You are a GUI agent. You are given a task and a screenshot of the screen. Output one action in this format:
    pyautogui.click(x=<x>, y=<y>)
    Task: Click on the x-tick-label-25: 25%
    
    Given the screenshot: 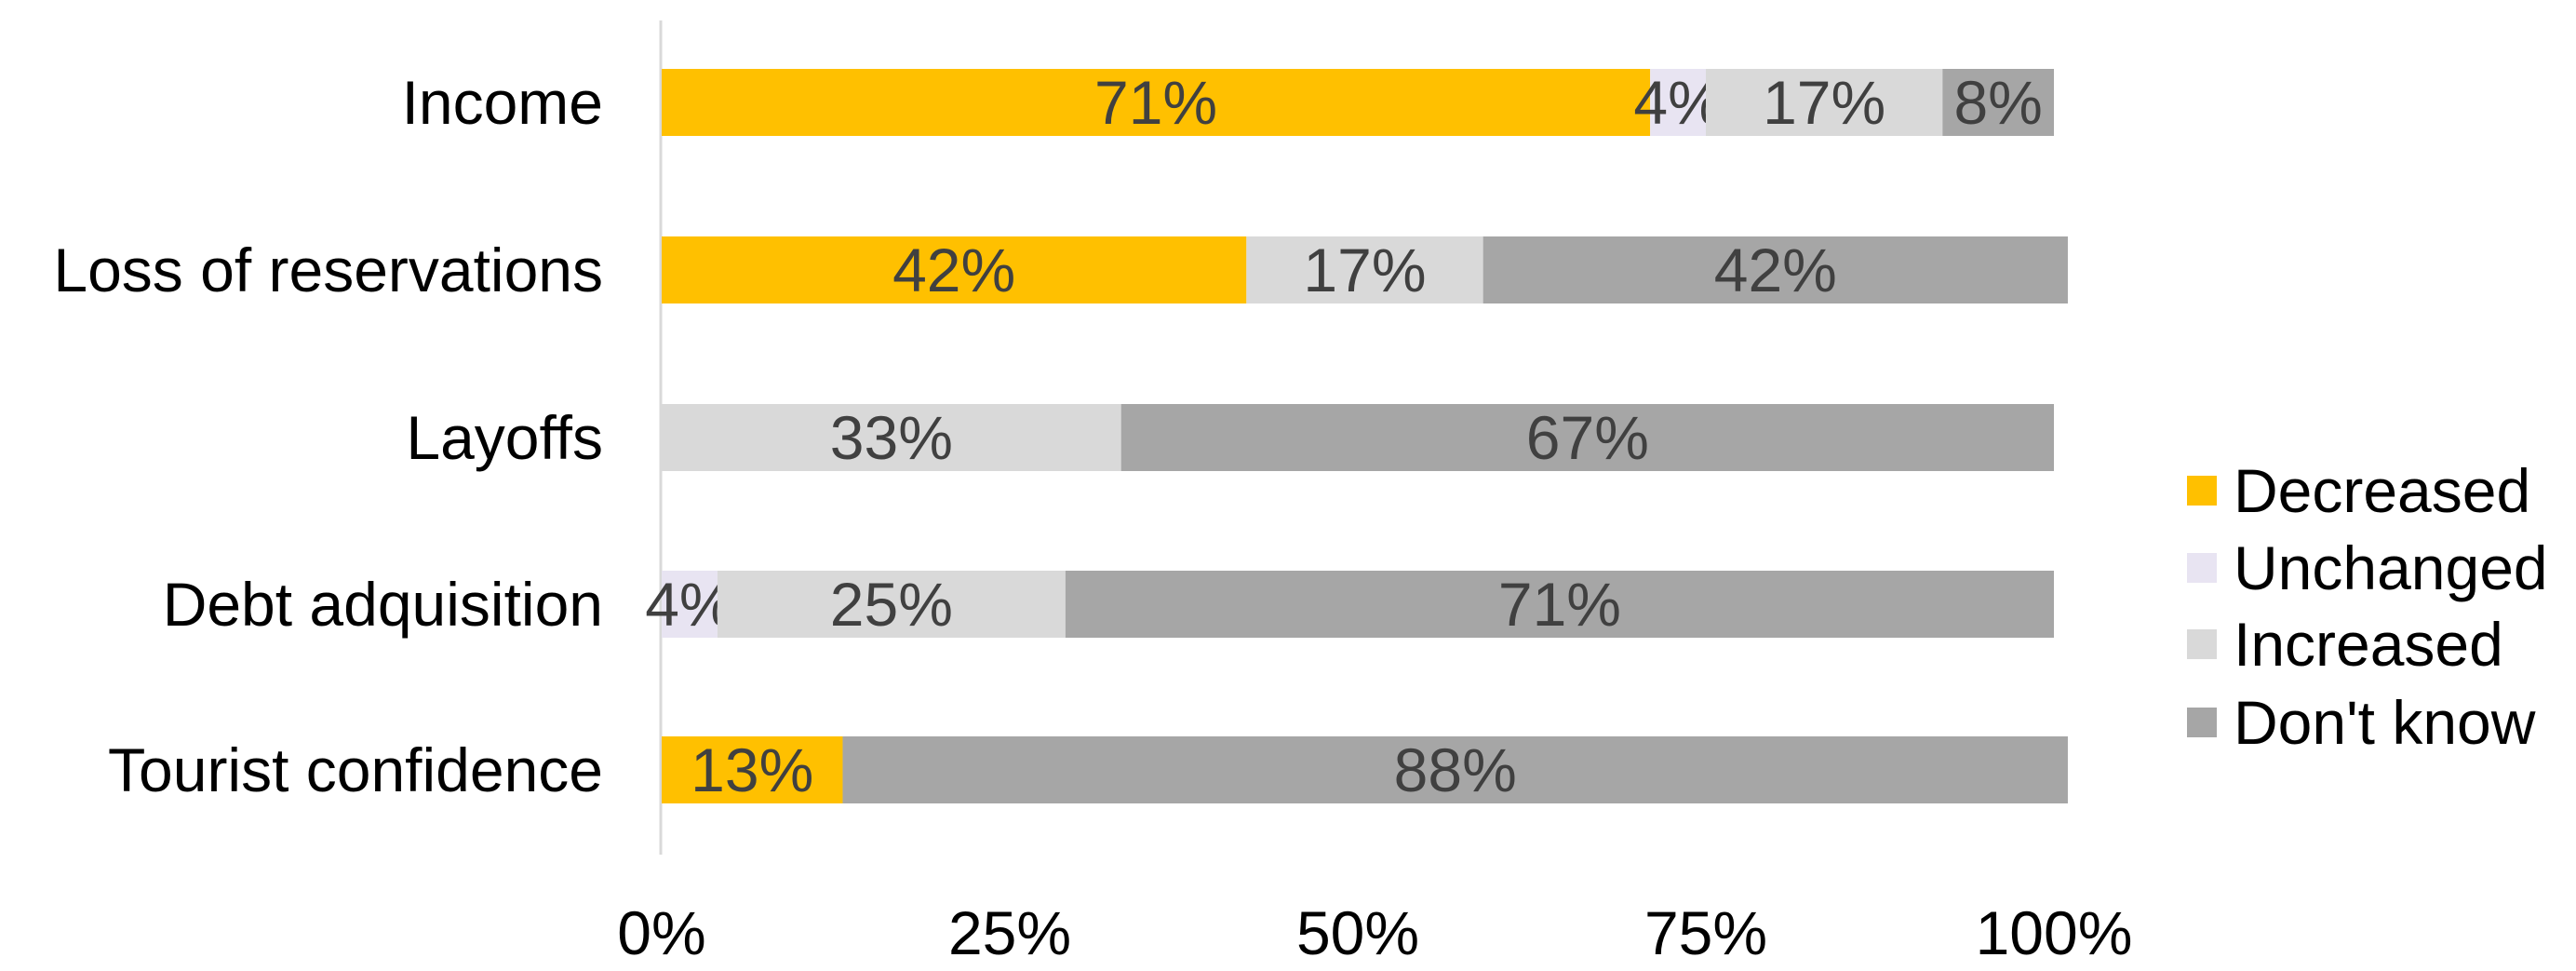 What is the action you would take?
    pyautogui.click(x=1009, y=932)
    